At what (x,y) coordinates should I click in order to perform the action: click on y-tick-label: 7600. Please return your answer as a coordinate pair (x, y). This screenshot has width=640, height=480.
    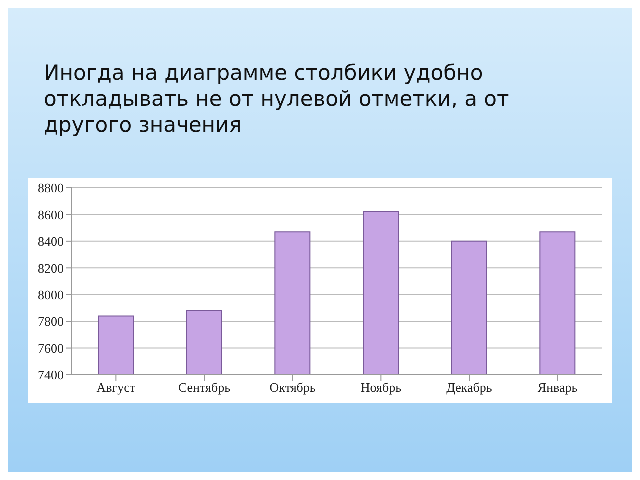
    Looking at the image, I should click on (51, 348).